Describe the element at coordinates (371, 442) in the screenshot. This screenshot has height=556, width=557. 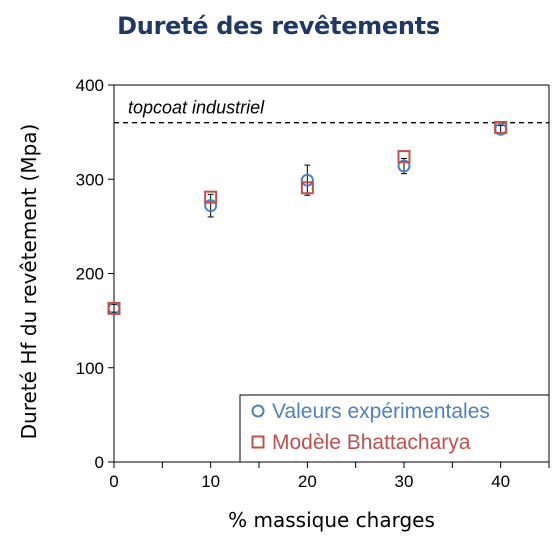
I see `legend-label: Modèle Bhattacharya` at that location.